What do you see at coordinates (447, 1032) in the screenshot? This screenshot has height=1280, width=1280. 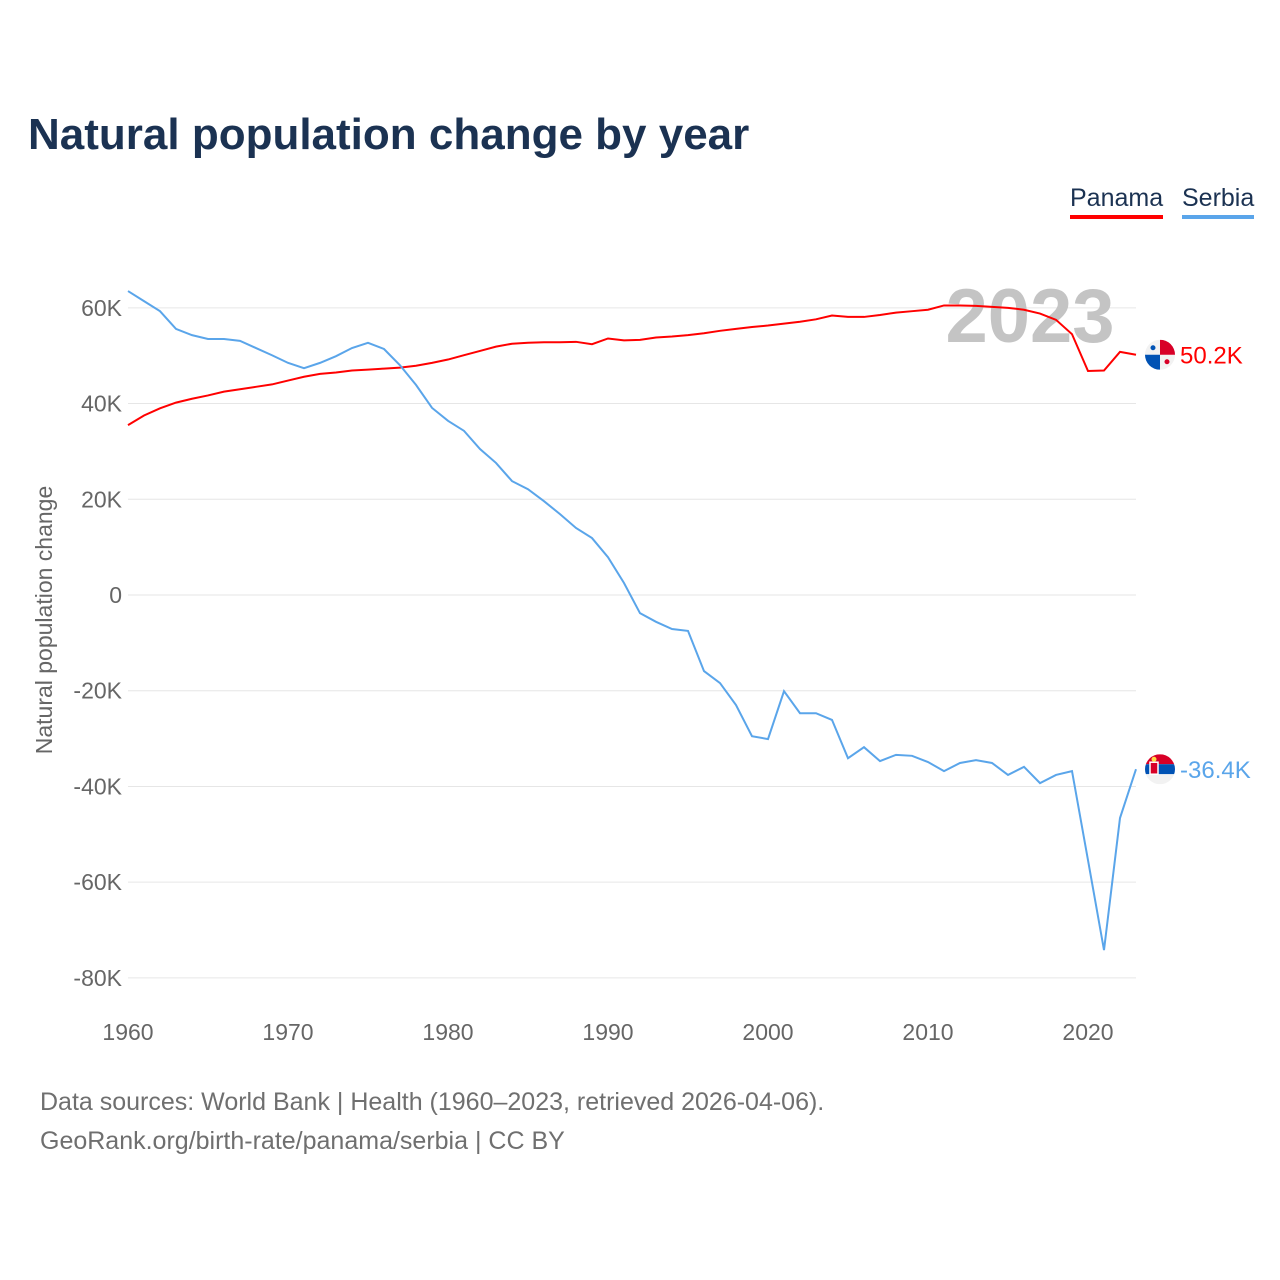 I see `x-tick-label: 1980` at bounding box center [447, 1032].